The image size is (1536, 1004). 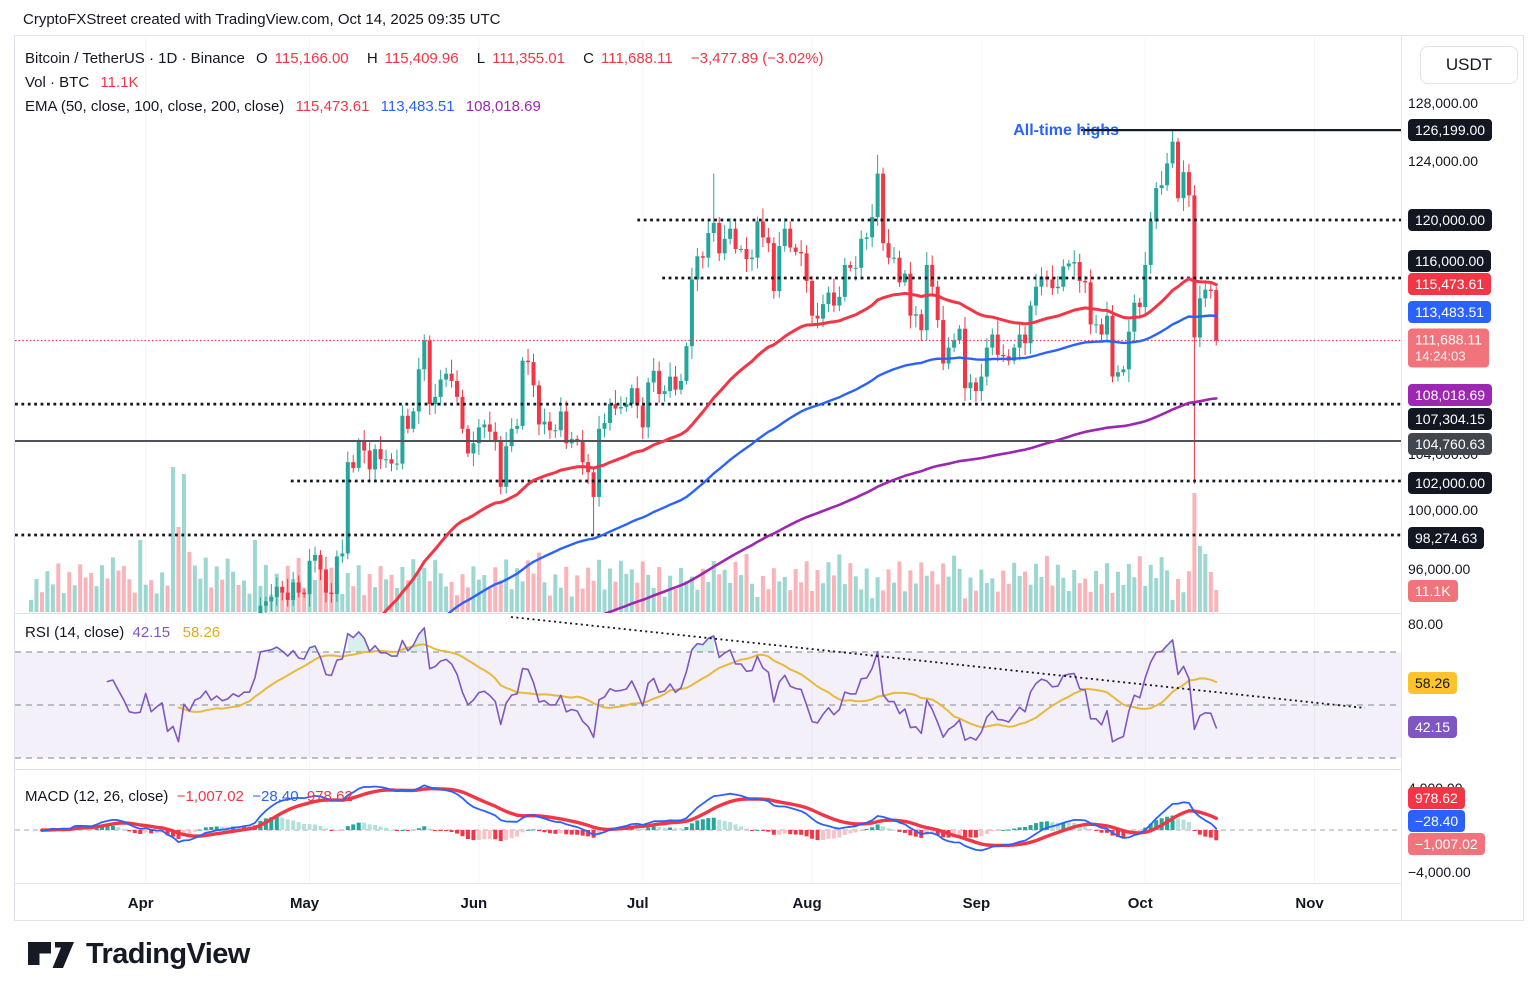 I want to click on price-axis-badge: 107,304.15, so click(x=1450, y=419).